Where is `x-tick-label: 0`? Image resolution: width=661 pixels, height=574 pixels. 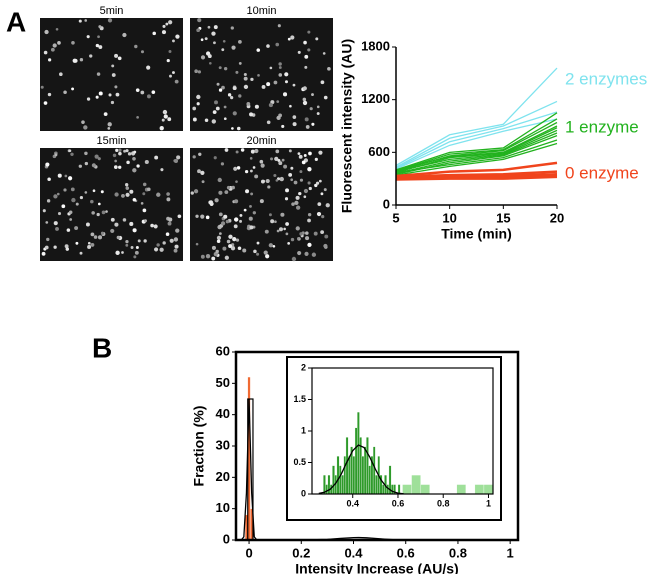 x-tick-label: 0 is located at coordinates (248, 552).